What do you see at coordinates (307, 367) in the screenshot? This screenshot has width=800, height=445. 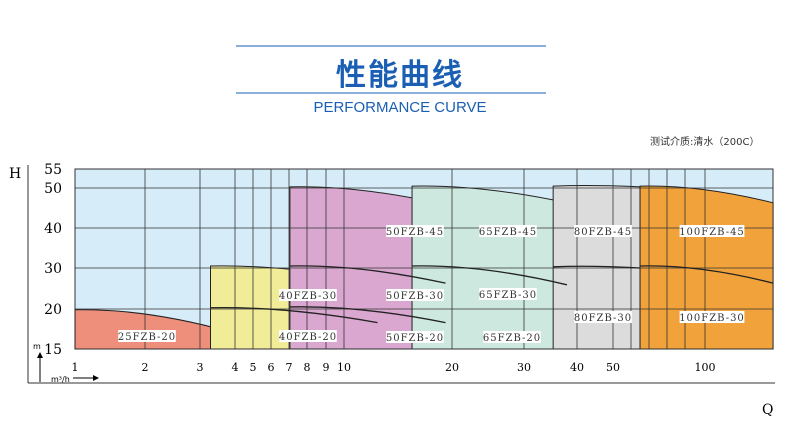 I see `x-tick-label: 8` at bounding box center [307, 367].